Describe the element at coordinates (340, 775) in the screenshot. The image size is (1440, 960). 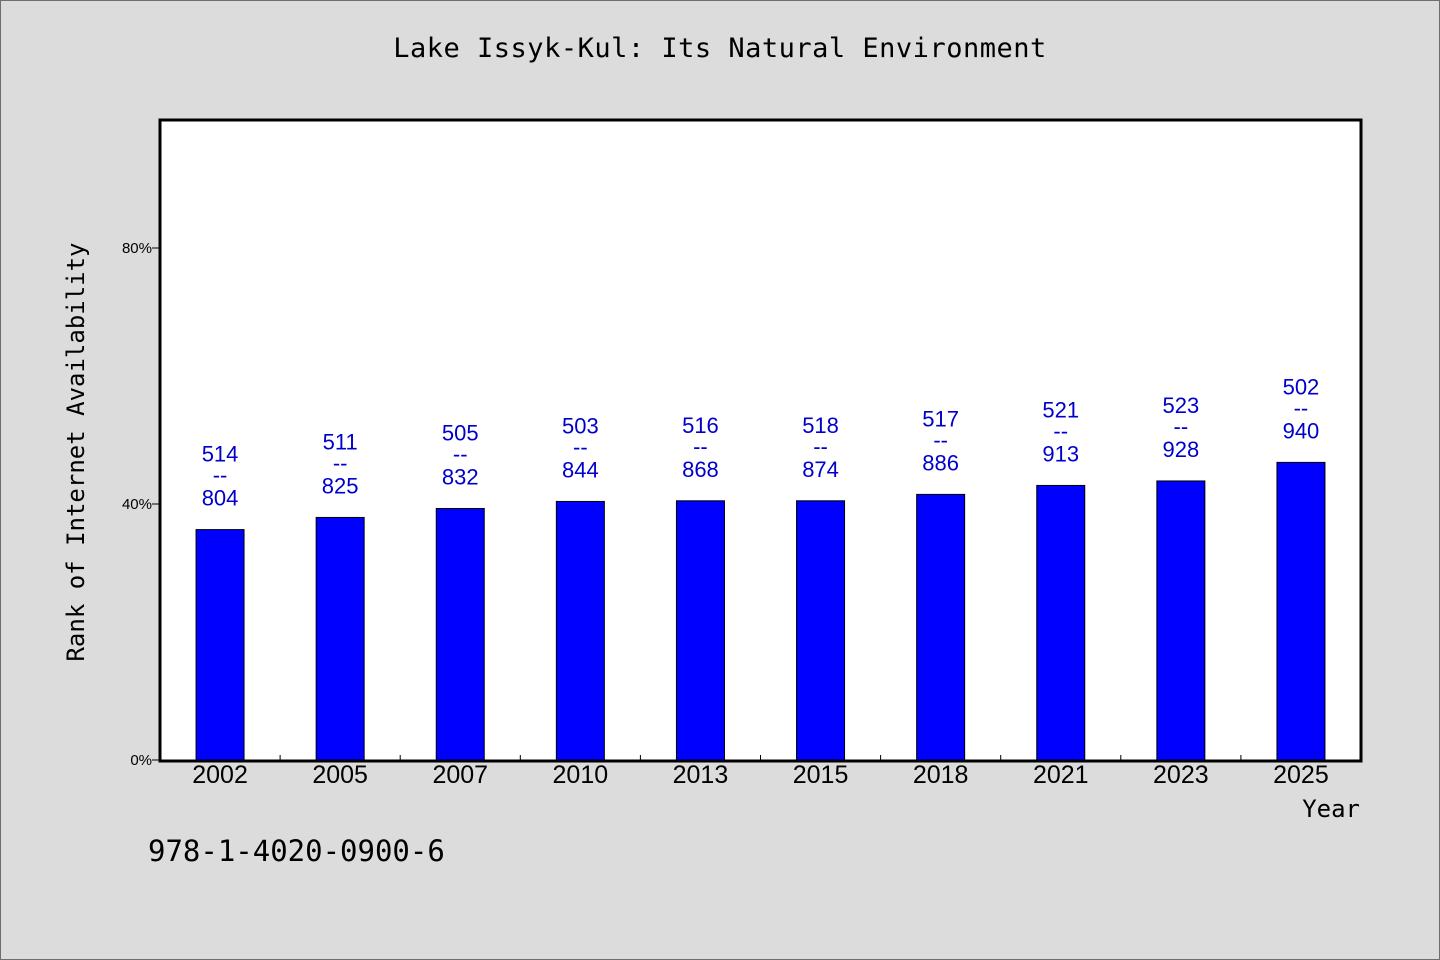
I see `x-tick-label: 2005` at that location.